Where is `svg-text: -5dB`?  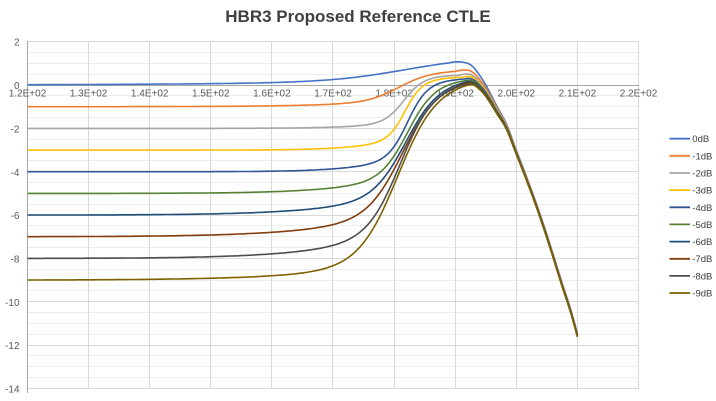 svg-text: -5dB is located at coordinates (702, 225).